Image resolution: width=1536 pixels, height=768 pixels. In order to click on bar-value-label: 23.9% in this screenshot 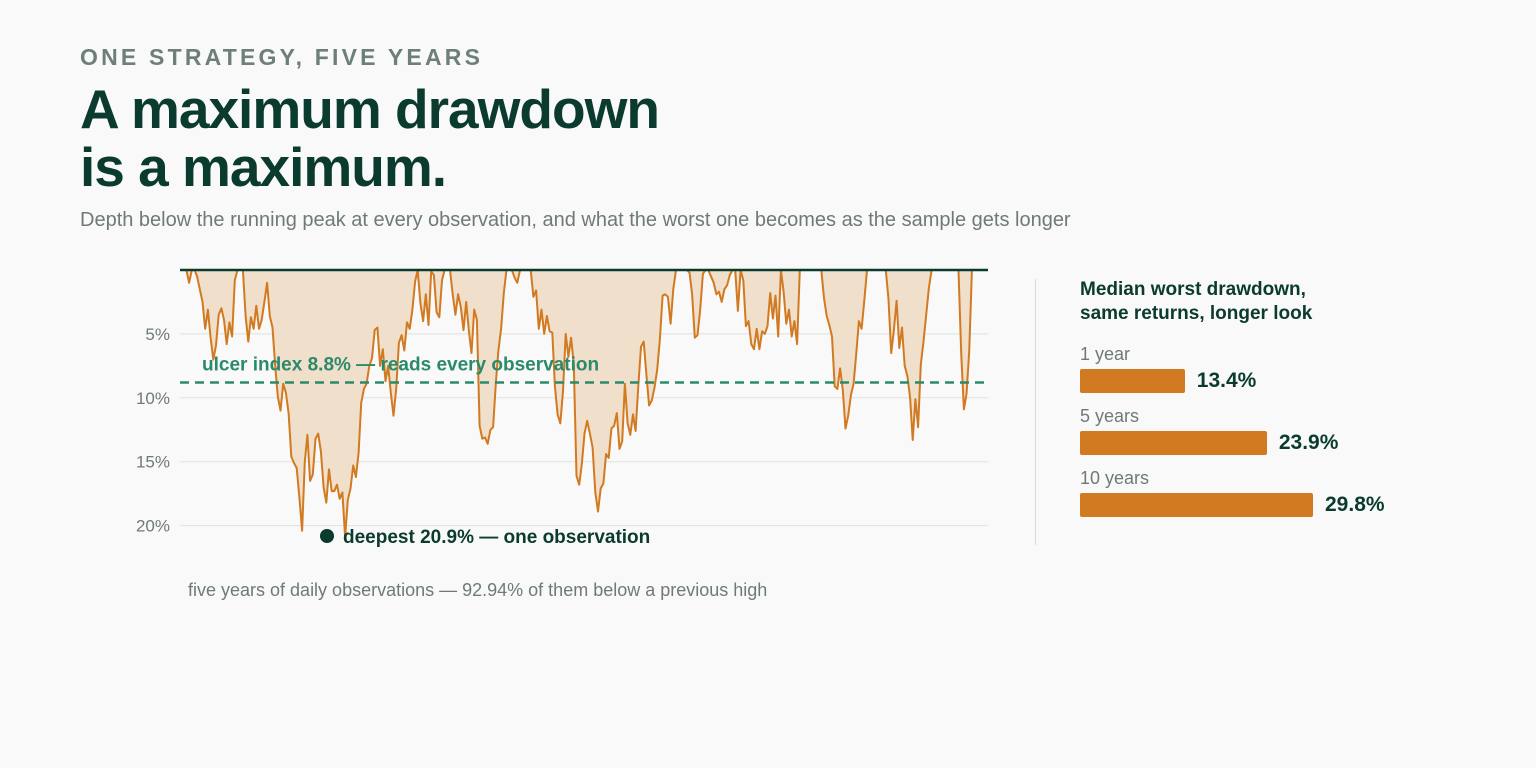, I will do `click(1308, 442)`.